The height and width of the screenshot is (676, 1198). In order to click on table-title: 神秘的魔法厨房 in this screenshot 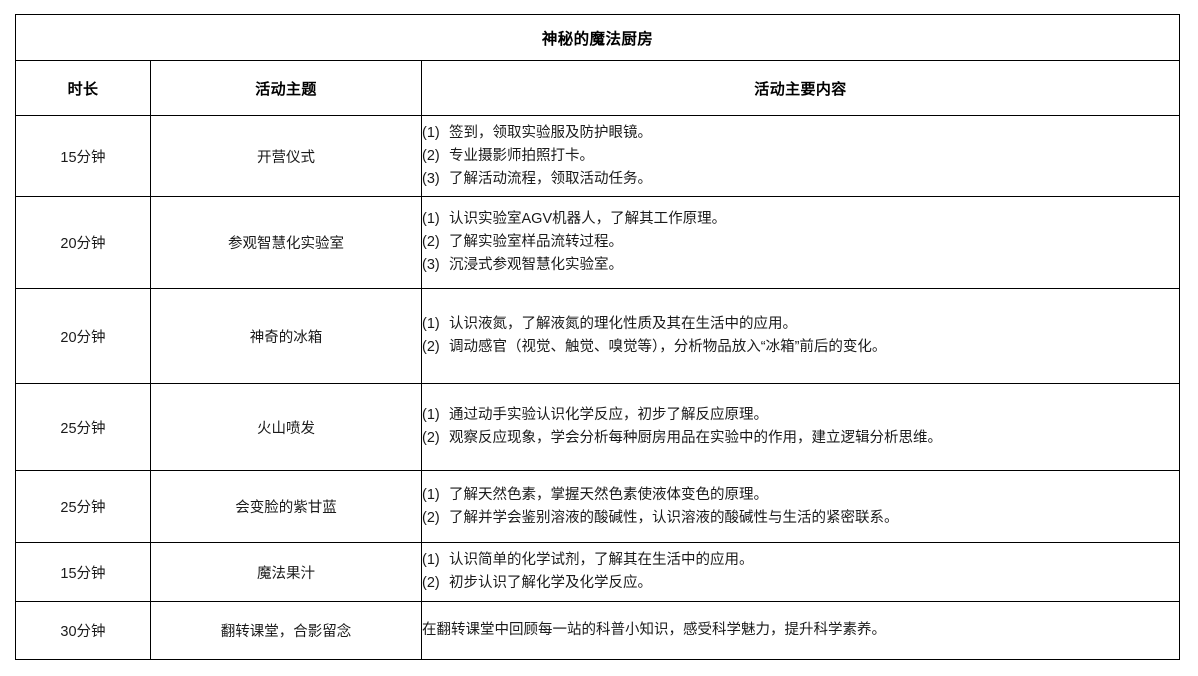, I will do `click(597, 37)`.